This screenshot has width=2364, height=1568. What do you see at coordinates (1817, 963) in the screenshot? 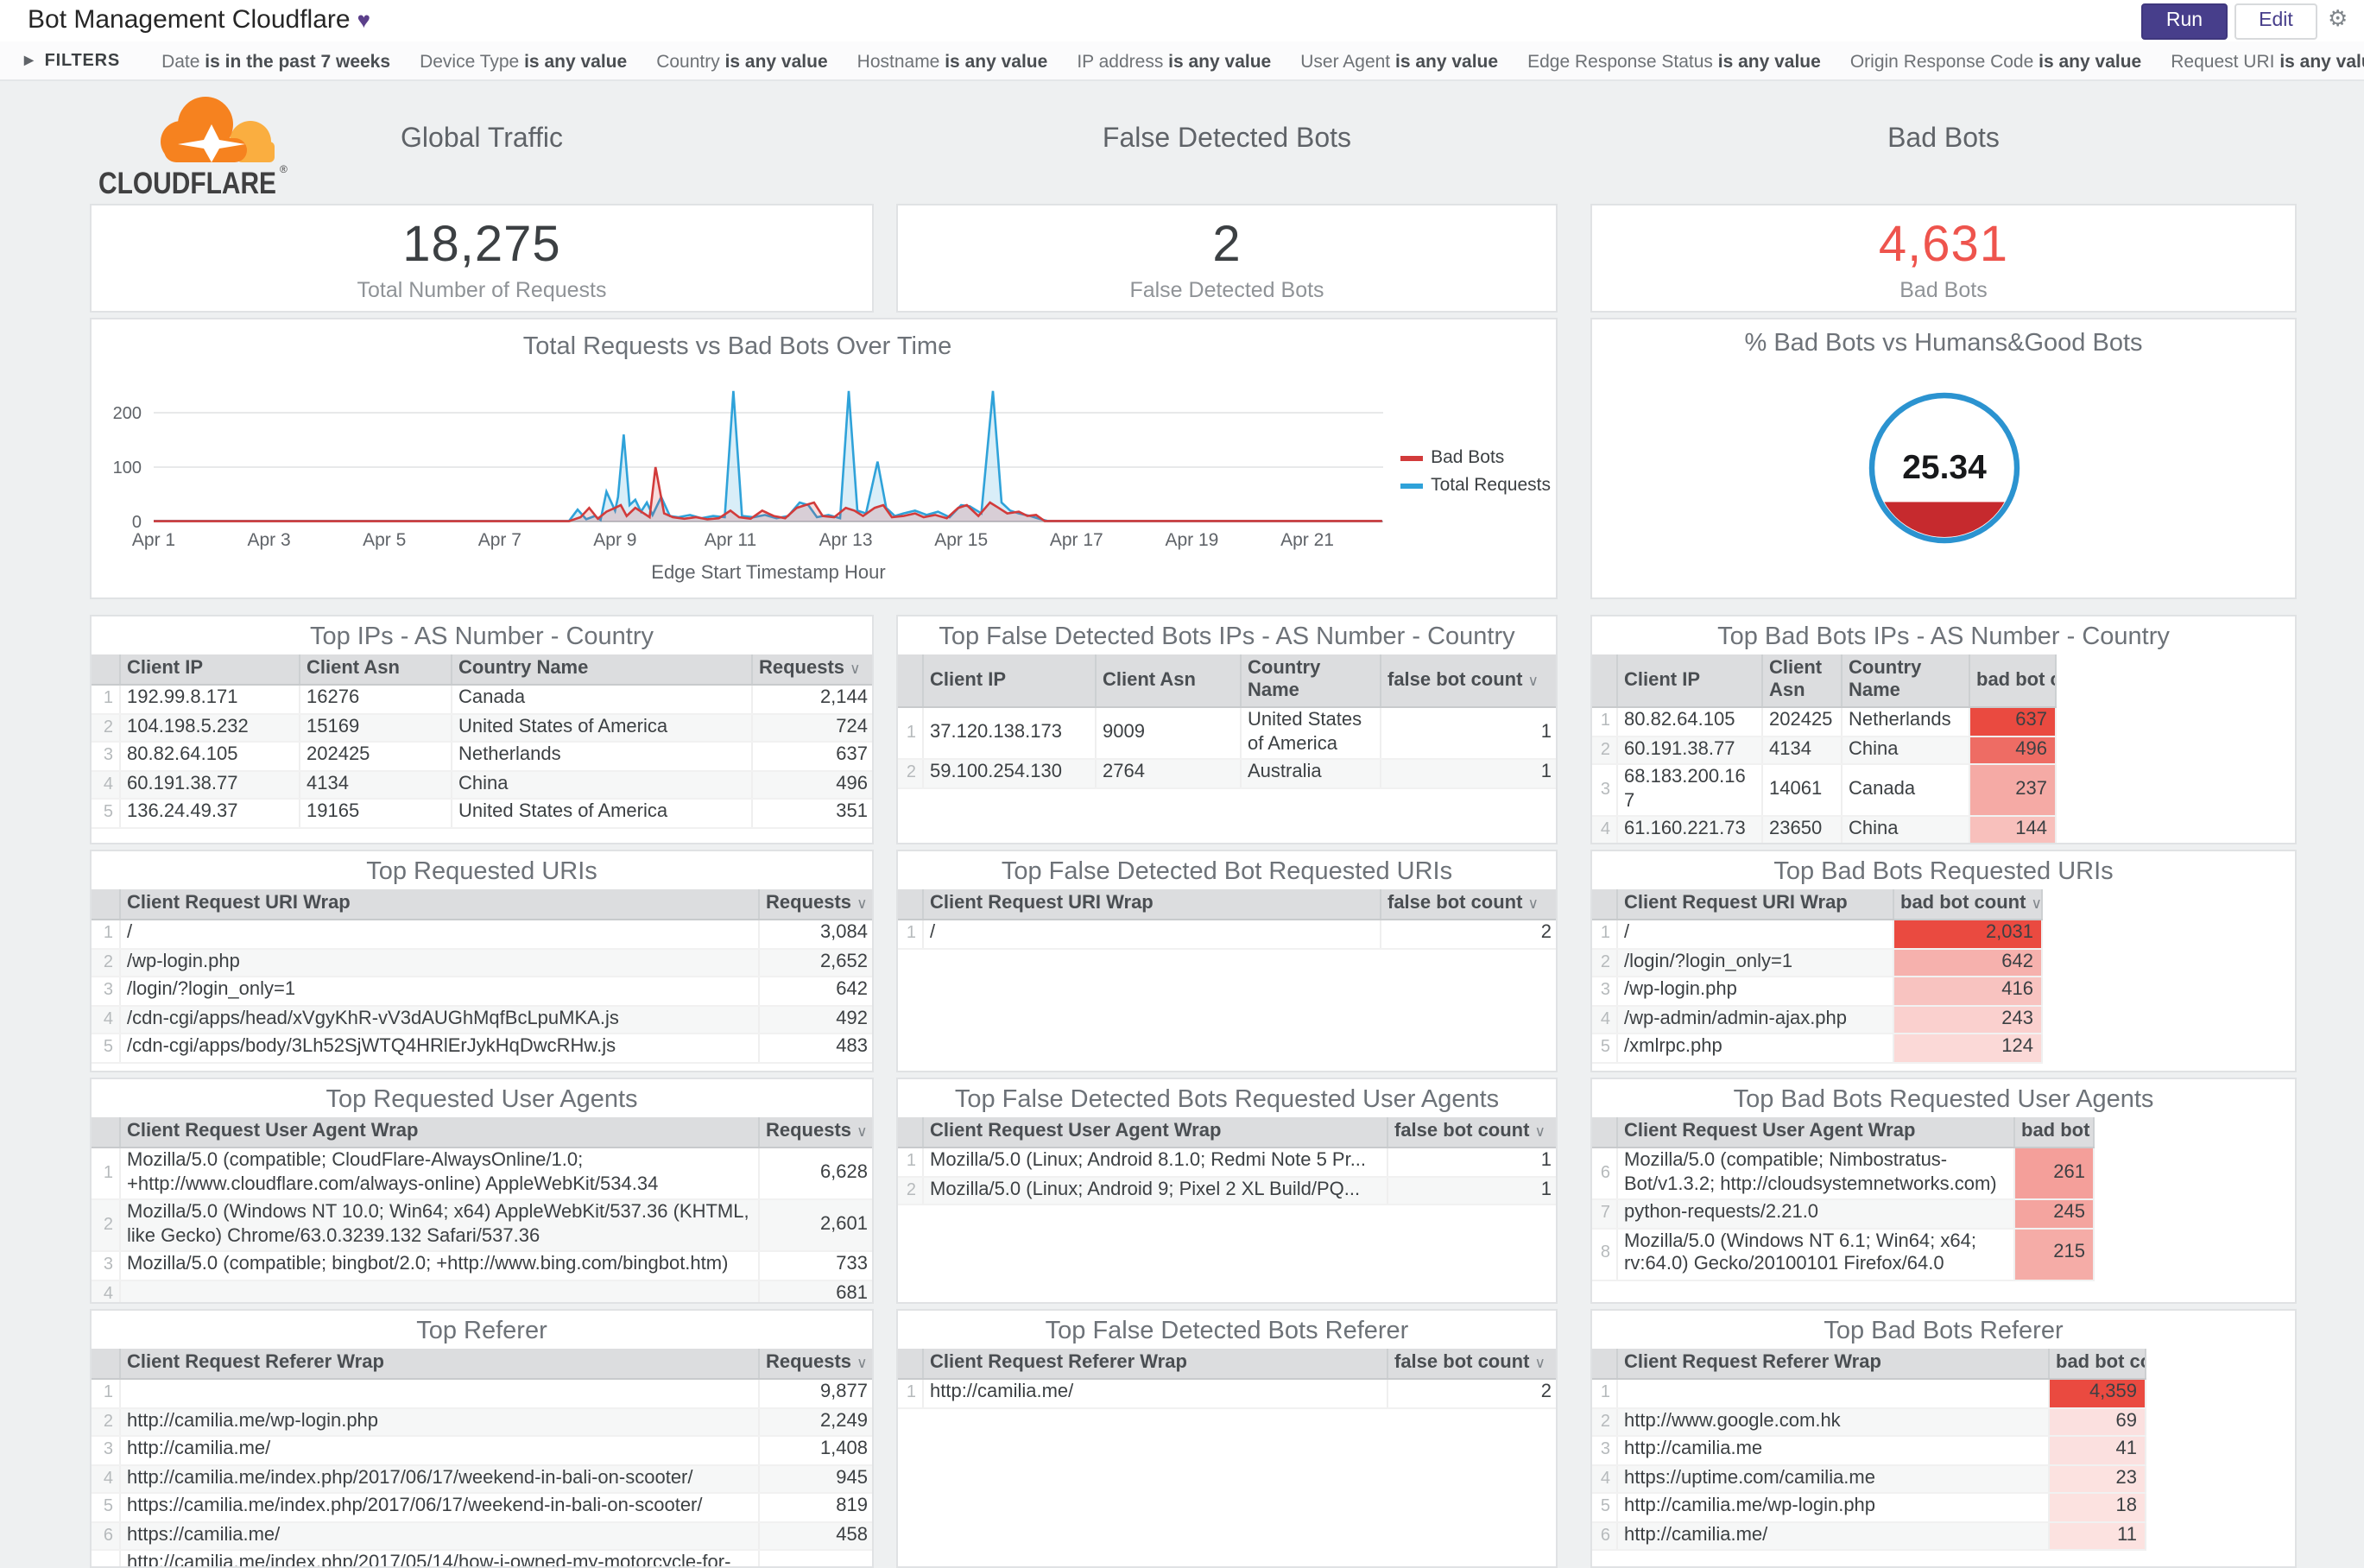
I see `table-row: 2/login/?login_only=1 642` at bounding box center [1817, 963].